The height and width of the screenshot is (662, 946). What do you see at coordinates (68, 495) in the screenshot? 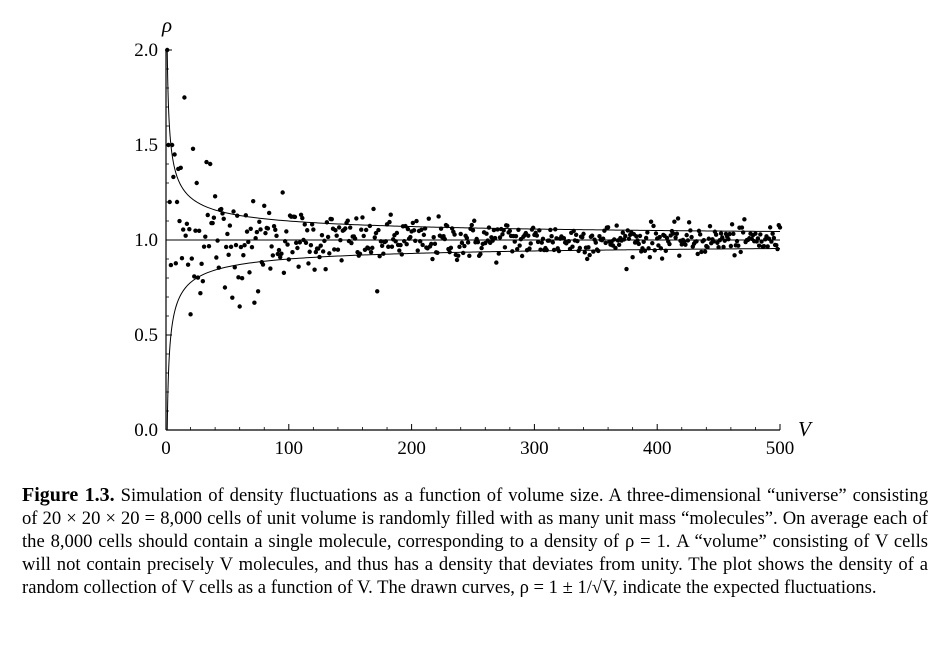
I see `figure-label: Figure 1.3.` at bounding box center [68, 495].